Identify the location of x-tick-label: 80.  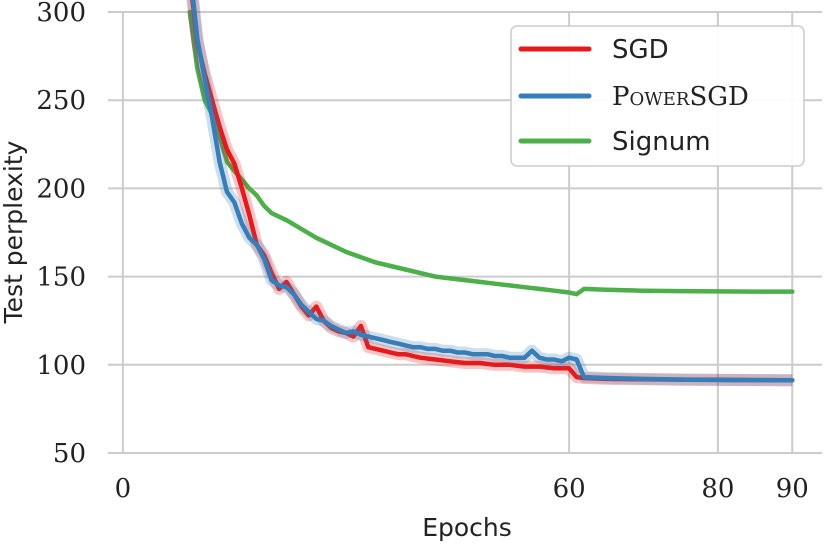
(717, 489).